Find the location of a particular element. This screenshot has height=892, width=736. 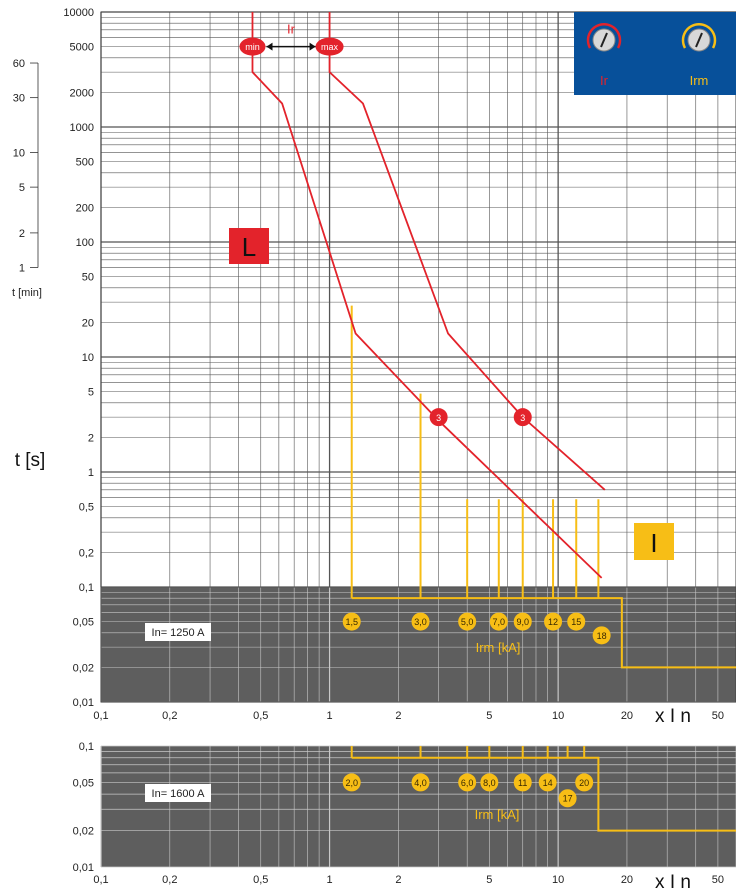

x-axis-title: x I n is located at coordinates (673, 716).